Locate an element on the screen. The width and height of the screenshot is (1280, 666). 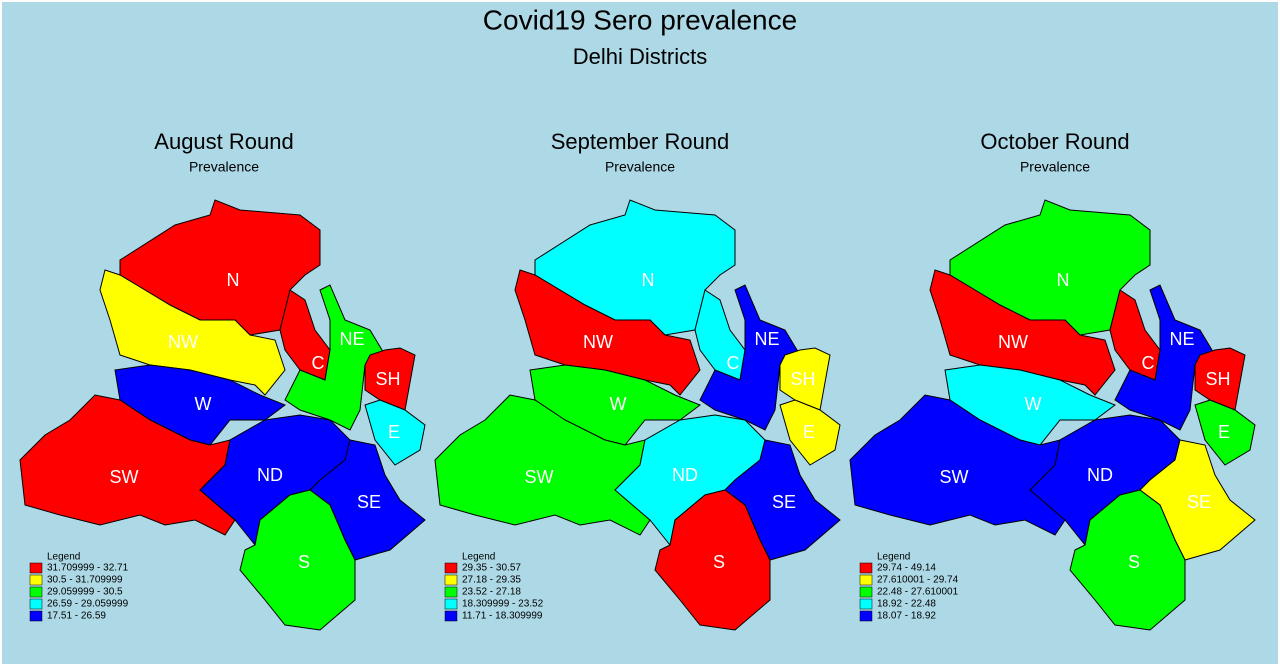
legend-label: 22.48 - 27.610001 is located at coordinates (918, 592).